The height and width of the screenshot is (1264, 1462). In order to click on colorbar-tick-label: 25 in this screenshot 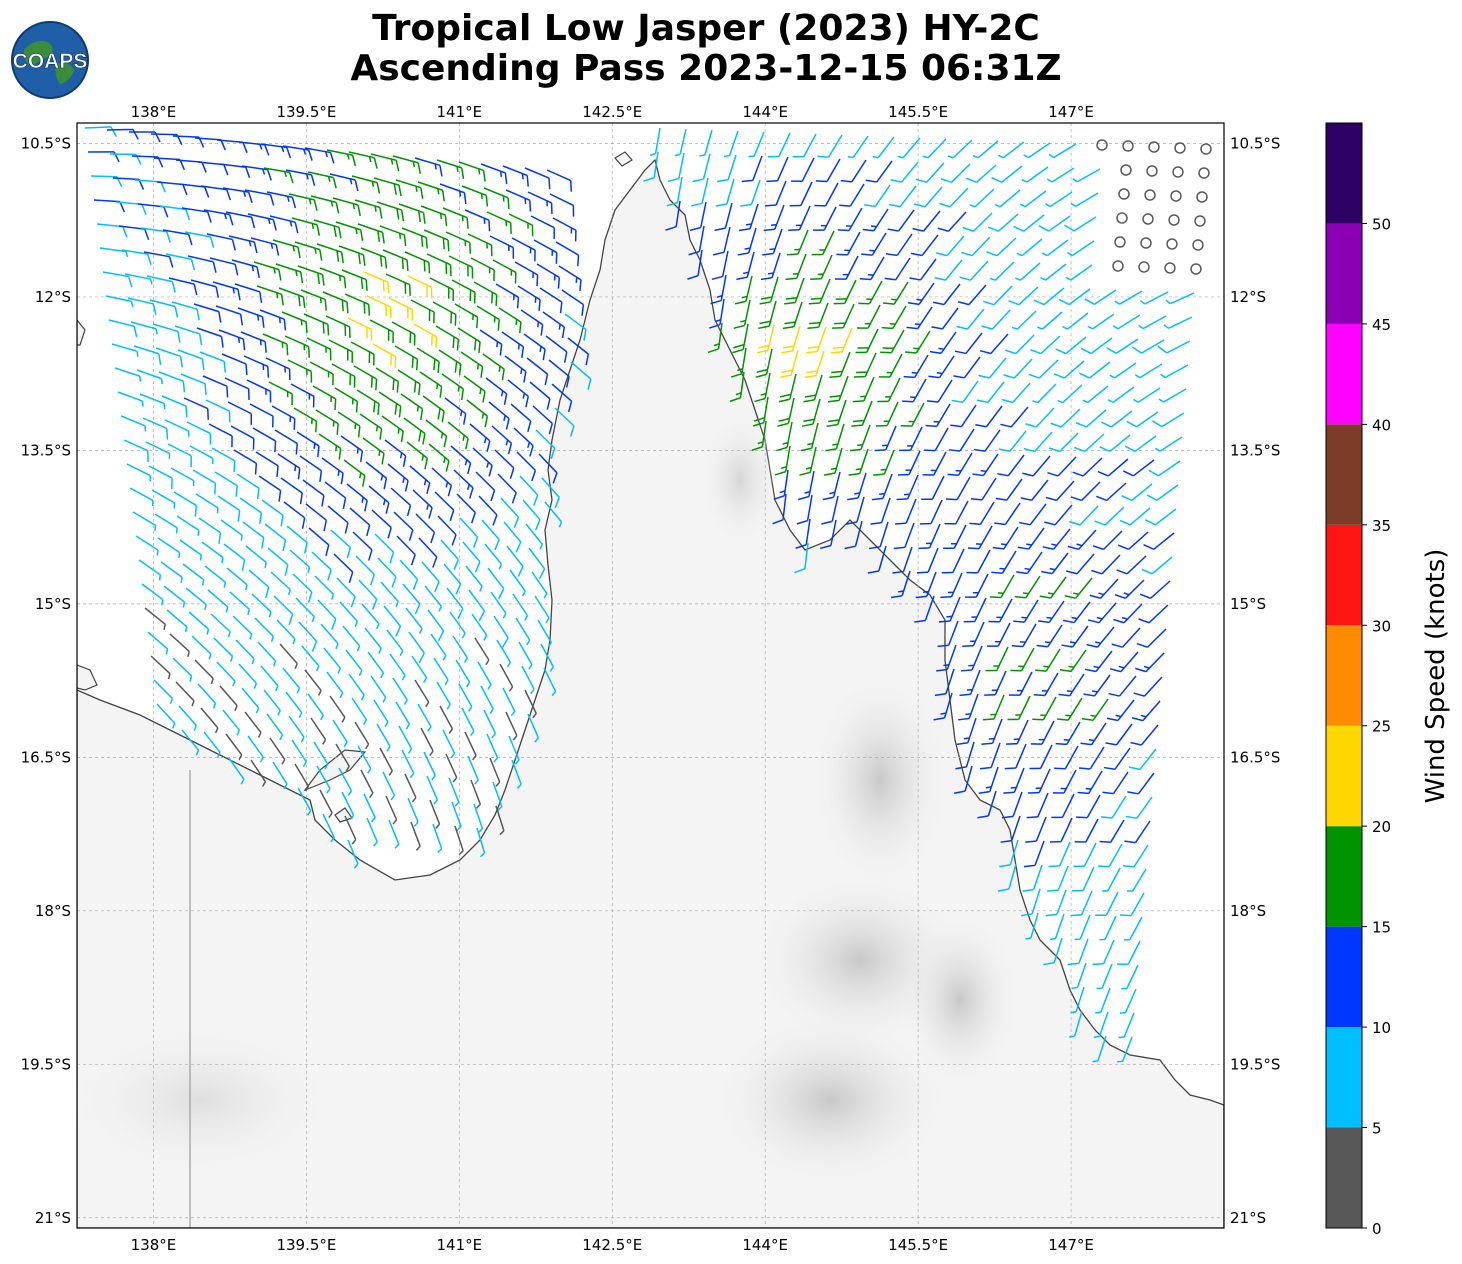, I will do `click(1381, 727)`.